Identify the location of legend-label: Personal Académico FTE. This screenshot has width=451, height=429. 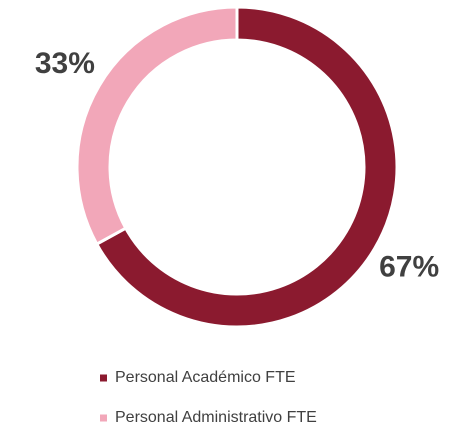
(205, 377).